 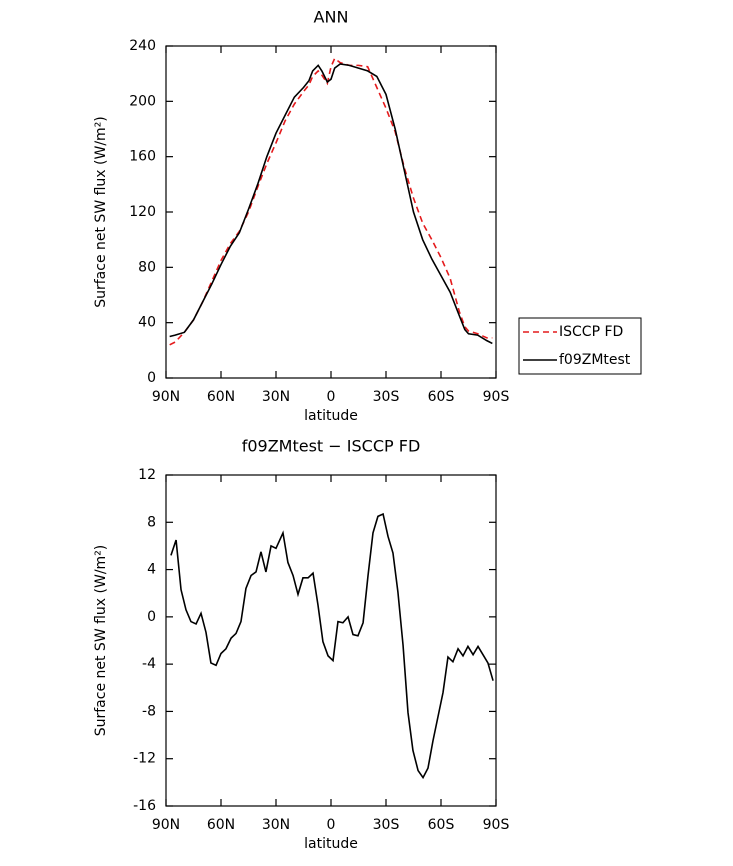 What do you see at coordinates (580, 346) in the screenshot?
I see `legend-box` at bounding box center [580, 346].